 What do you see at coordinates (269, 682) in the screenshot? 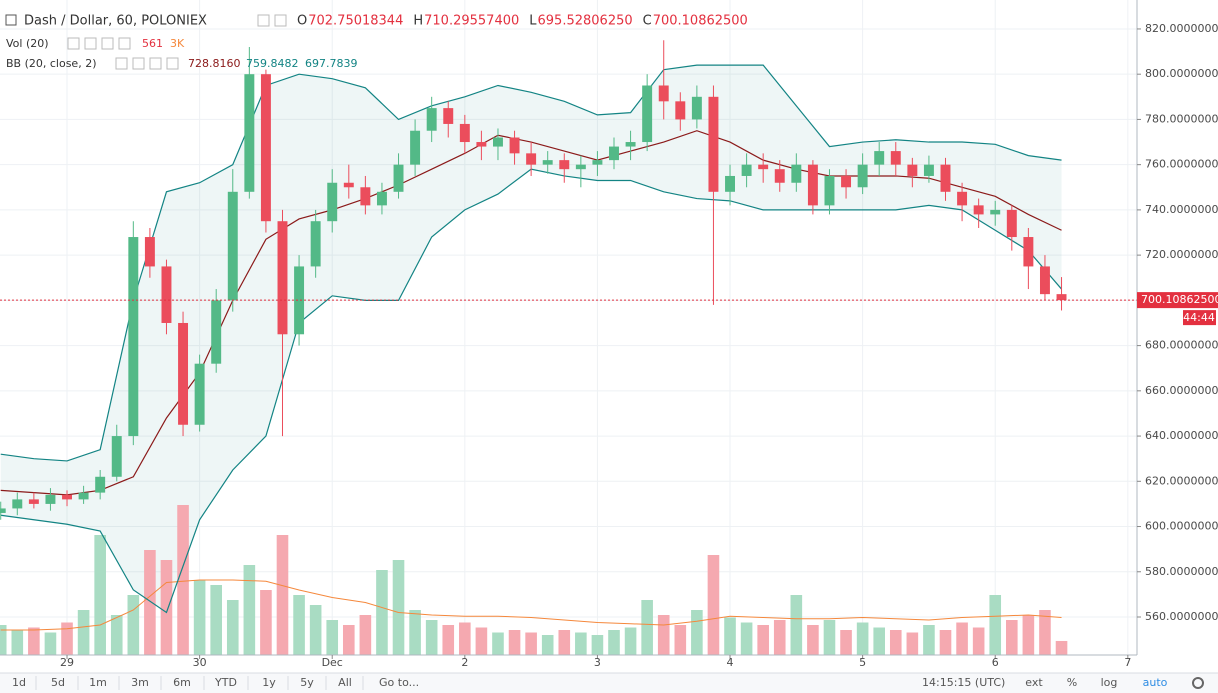
I see `range-button: 1y` at bounding box center [269, 682].